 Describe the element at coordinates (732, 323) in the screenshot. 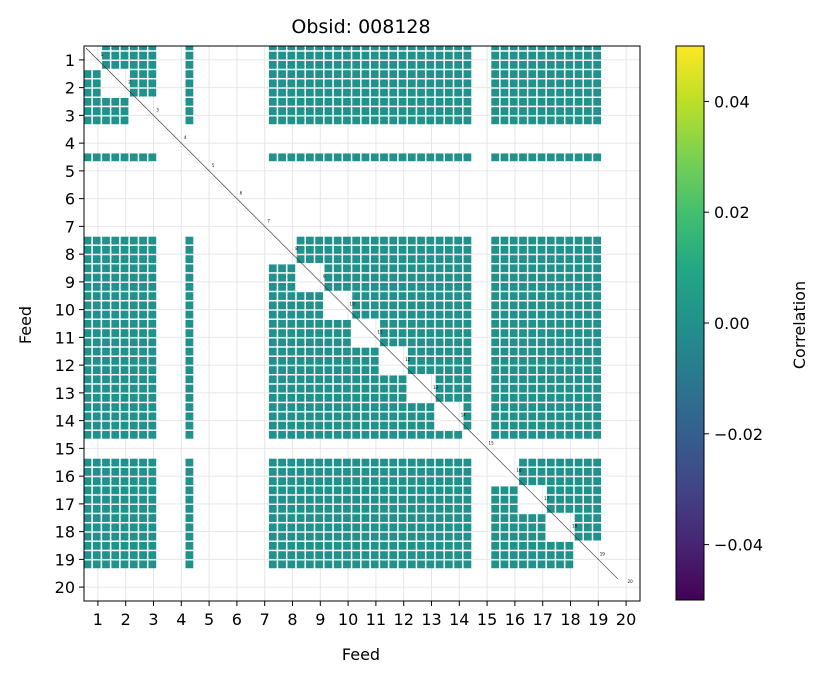

I see `colorbar-tick-label: 0.00` at that location.